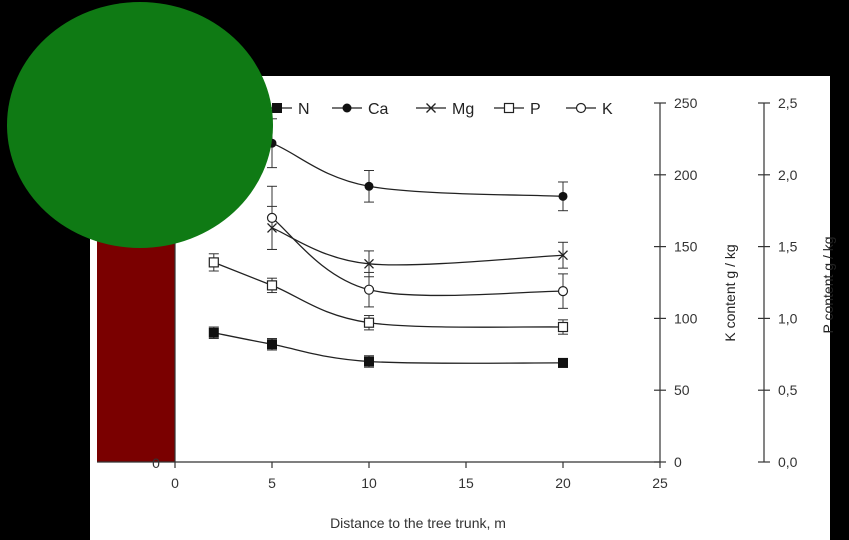  Describe the element at coordinates (272, 483) in the screenshot. I see `x-tick-label: 5` at that location.